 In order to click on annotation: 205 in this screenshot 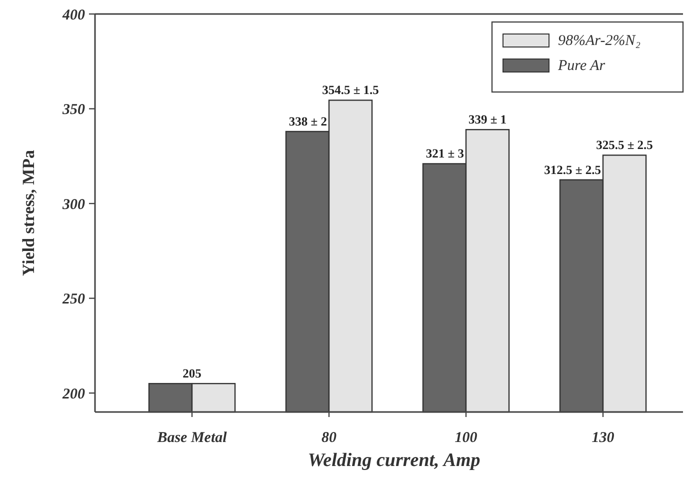, I will do `click(192, 373)`.